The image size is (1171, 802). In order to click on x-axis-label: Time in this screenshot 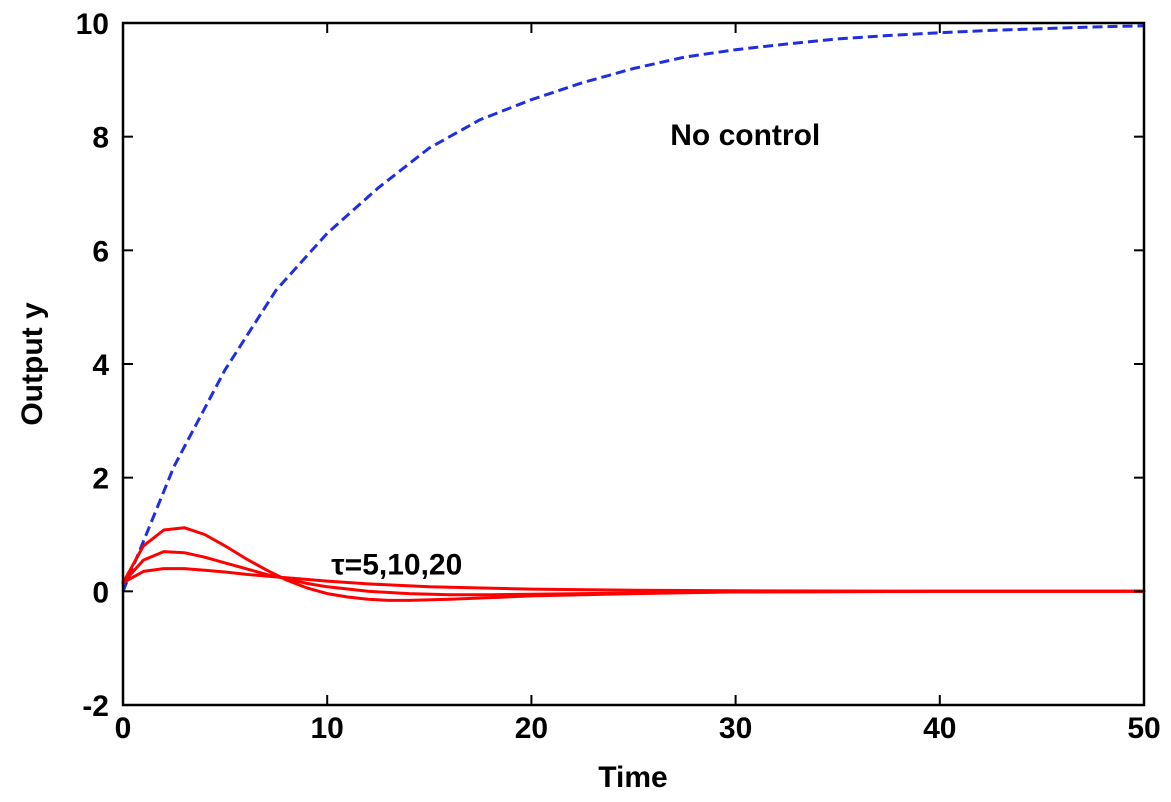, I will do `click(632, 777)`.